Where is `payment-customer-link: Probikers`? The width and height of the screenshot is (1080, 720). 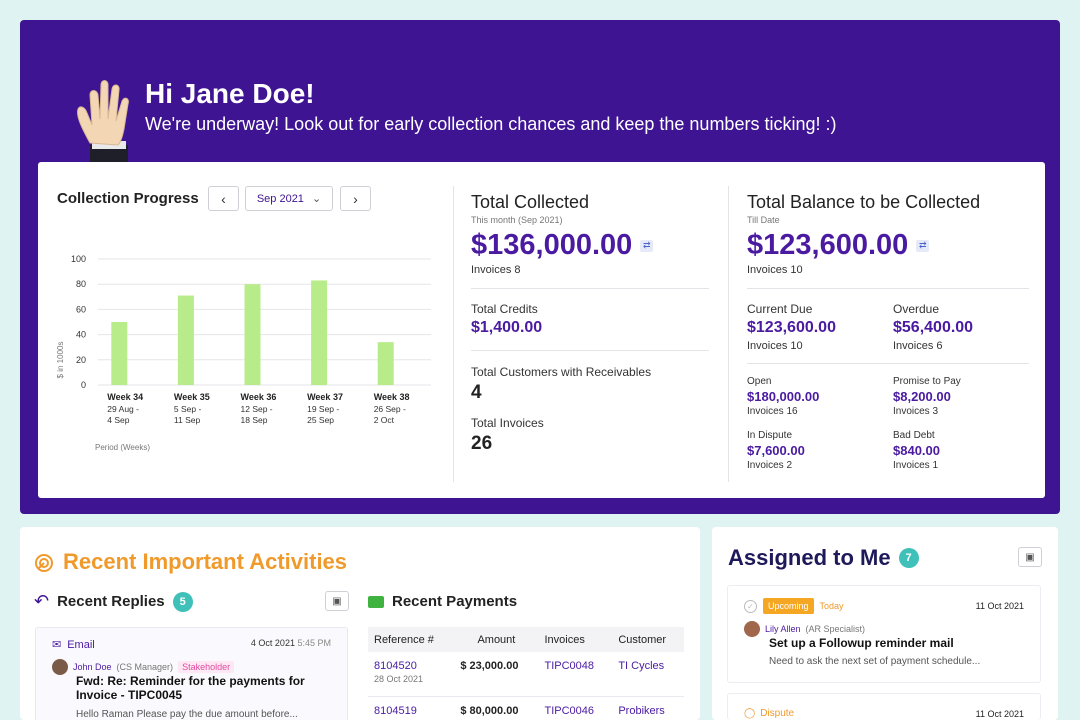
payment-customer-link: Probikers is located at coordinates (648, 708).